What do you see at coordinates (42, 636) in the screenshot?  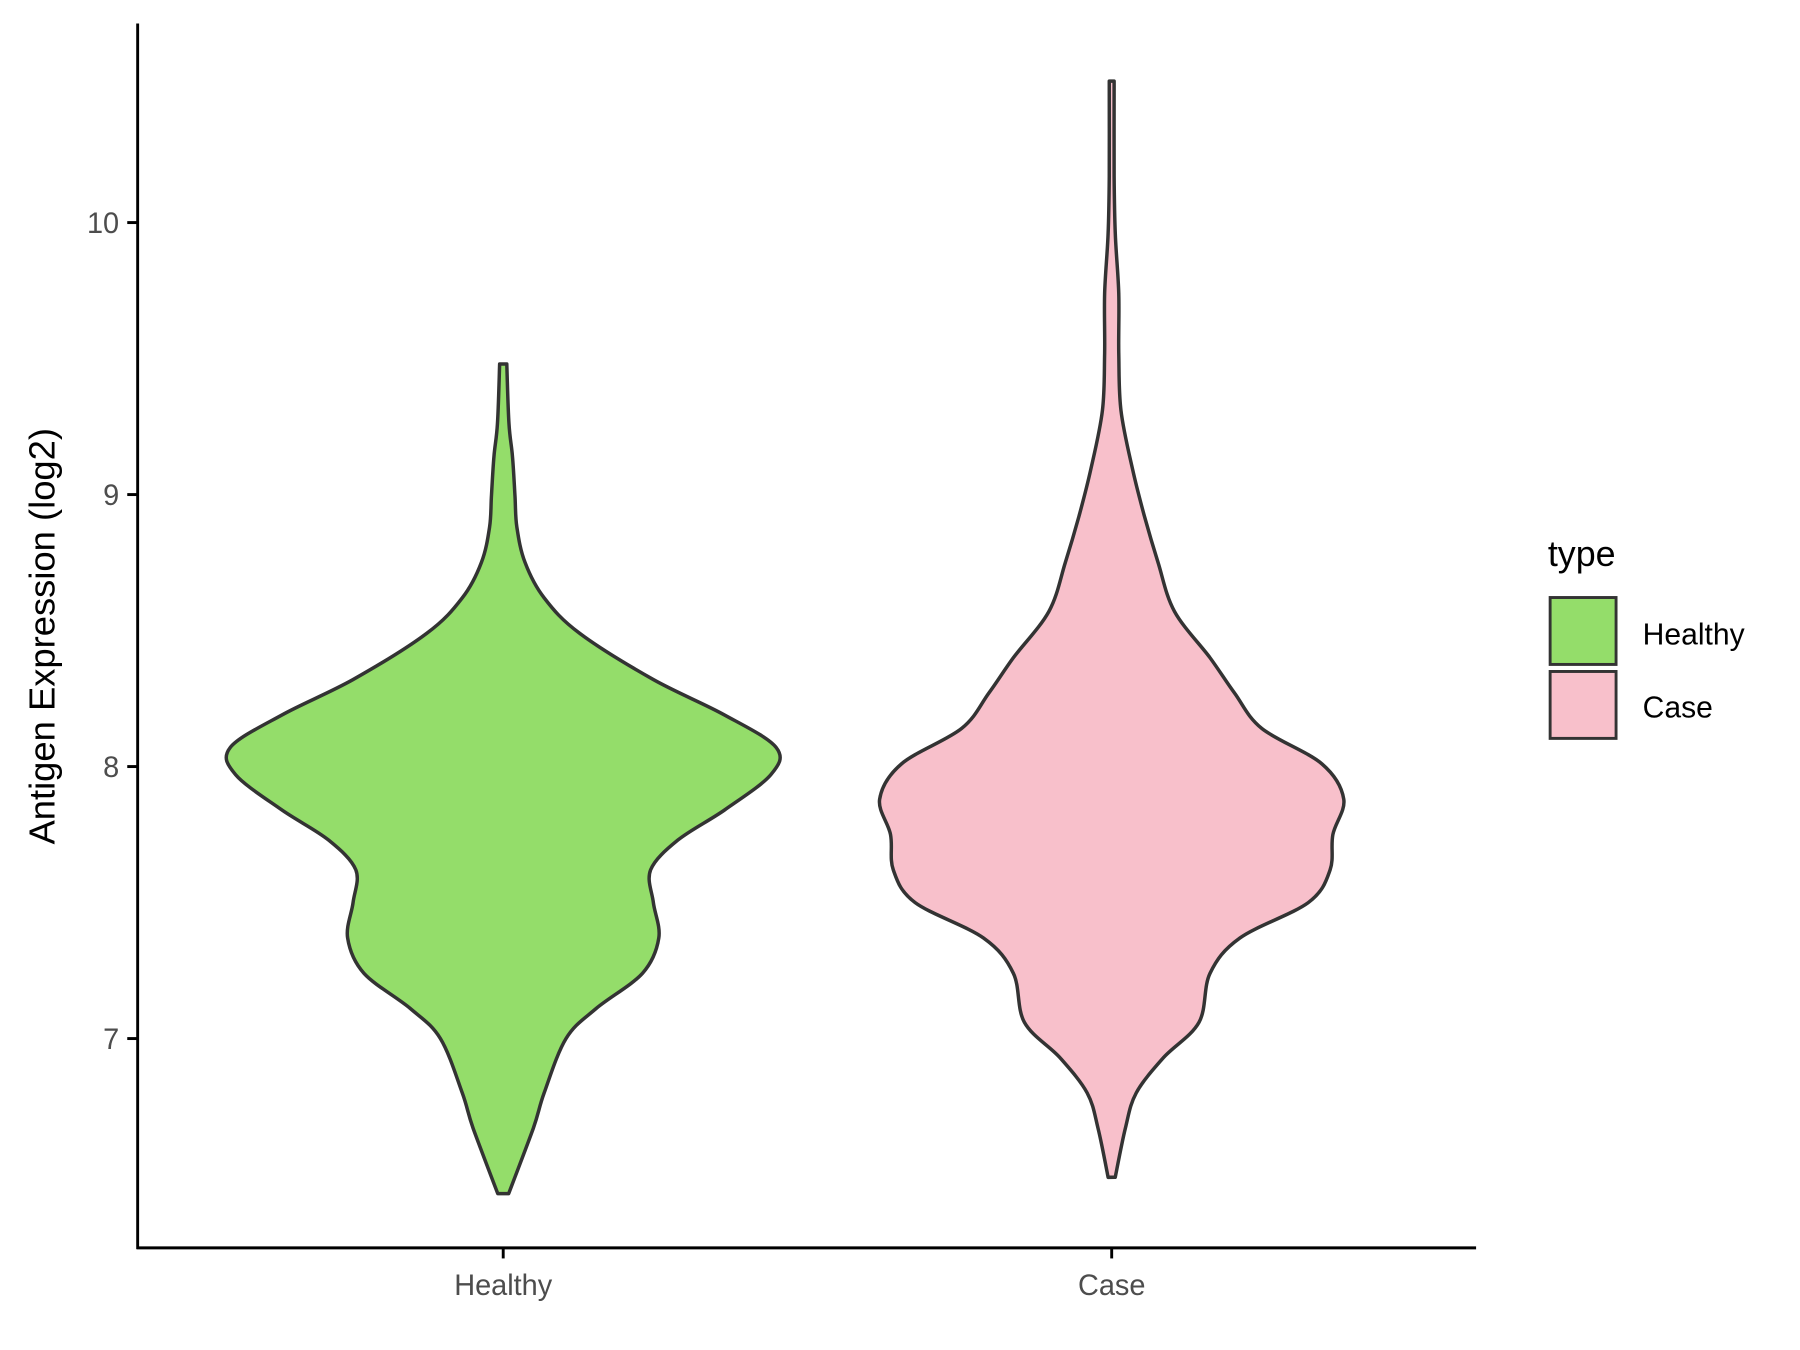 I see `y-axis-label: Antigen Expression (log2)` at bounding box center [42, 636].